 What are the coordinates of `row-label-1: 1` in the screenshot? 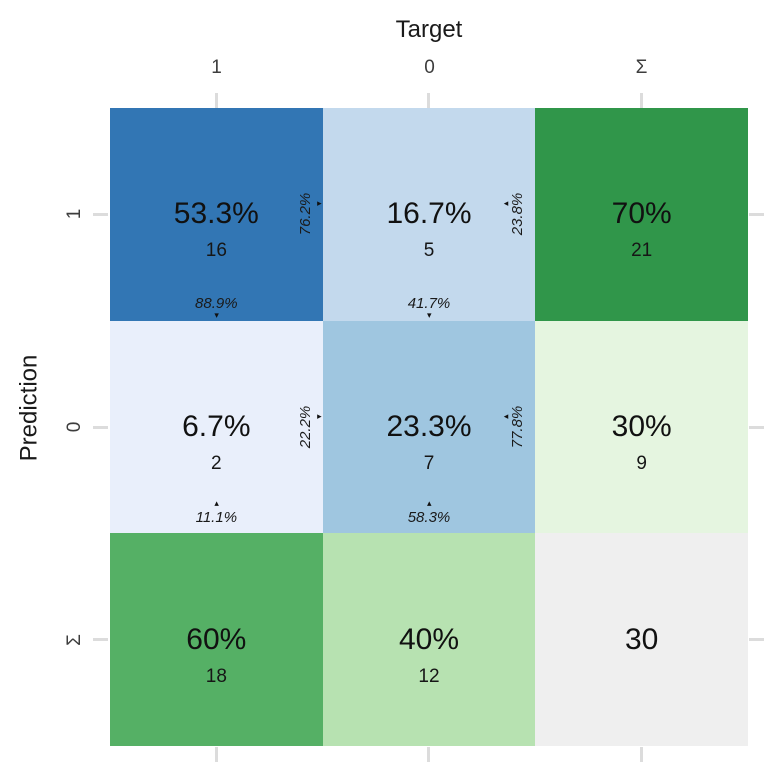 It's located at (74, 214).